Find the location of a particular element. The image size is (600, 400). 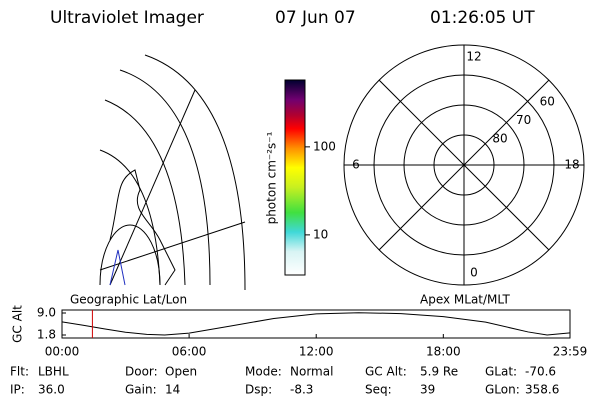

polar-label: Apex MLat/MLT is located at coordinates (465, 300).